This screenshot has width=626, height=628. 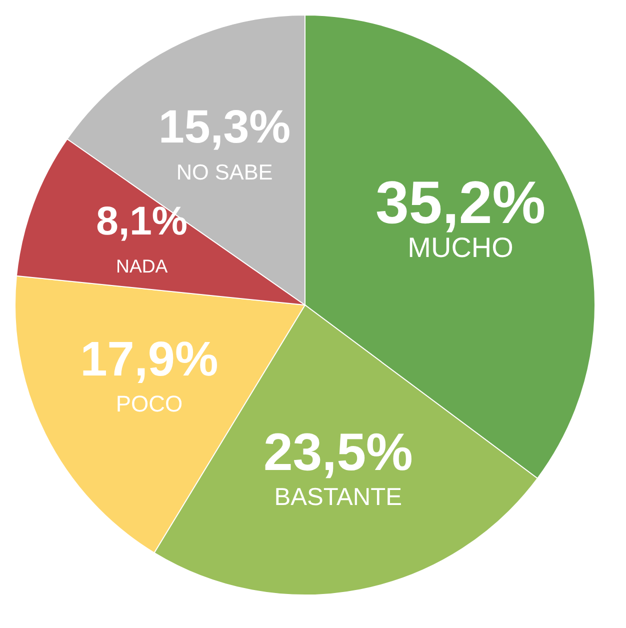 What do you see at coordinates (224, 126) in the screenshot?
I see `data-label: 15,3%` at bounding box center [224, 126].